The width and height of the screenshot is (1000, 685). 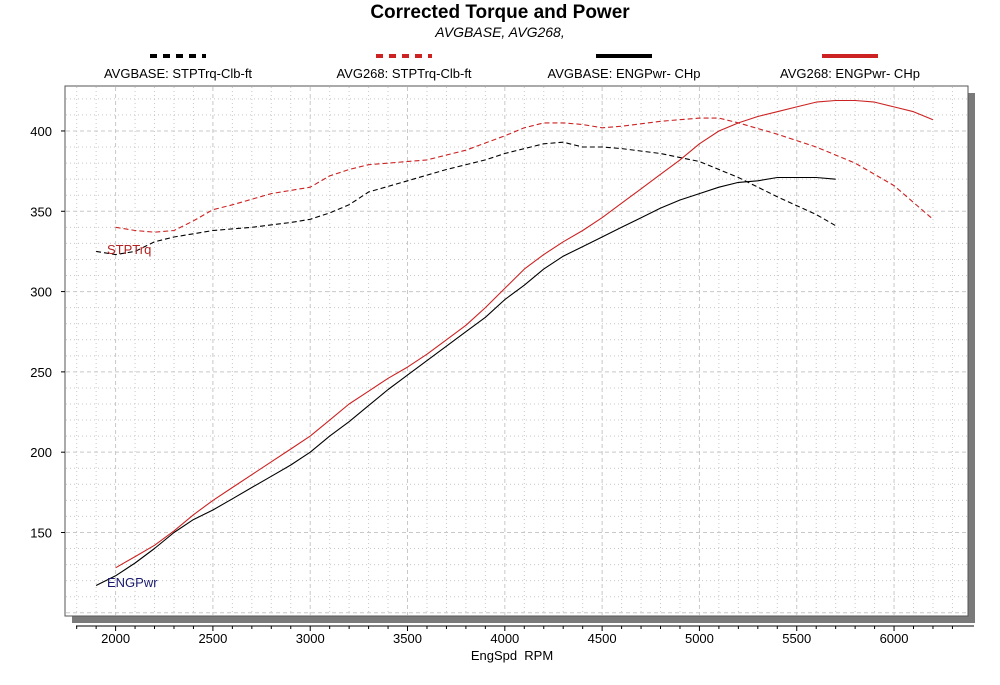 I want to click on legend-label-4: AVG268: ENGPwr- CHp, so click(x=850, y=73).